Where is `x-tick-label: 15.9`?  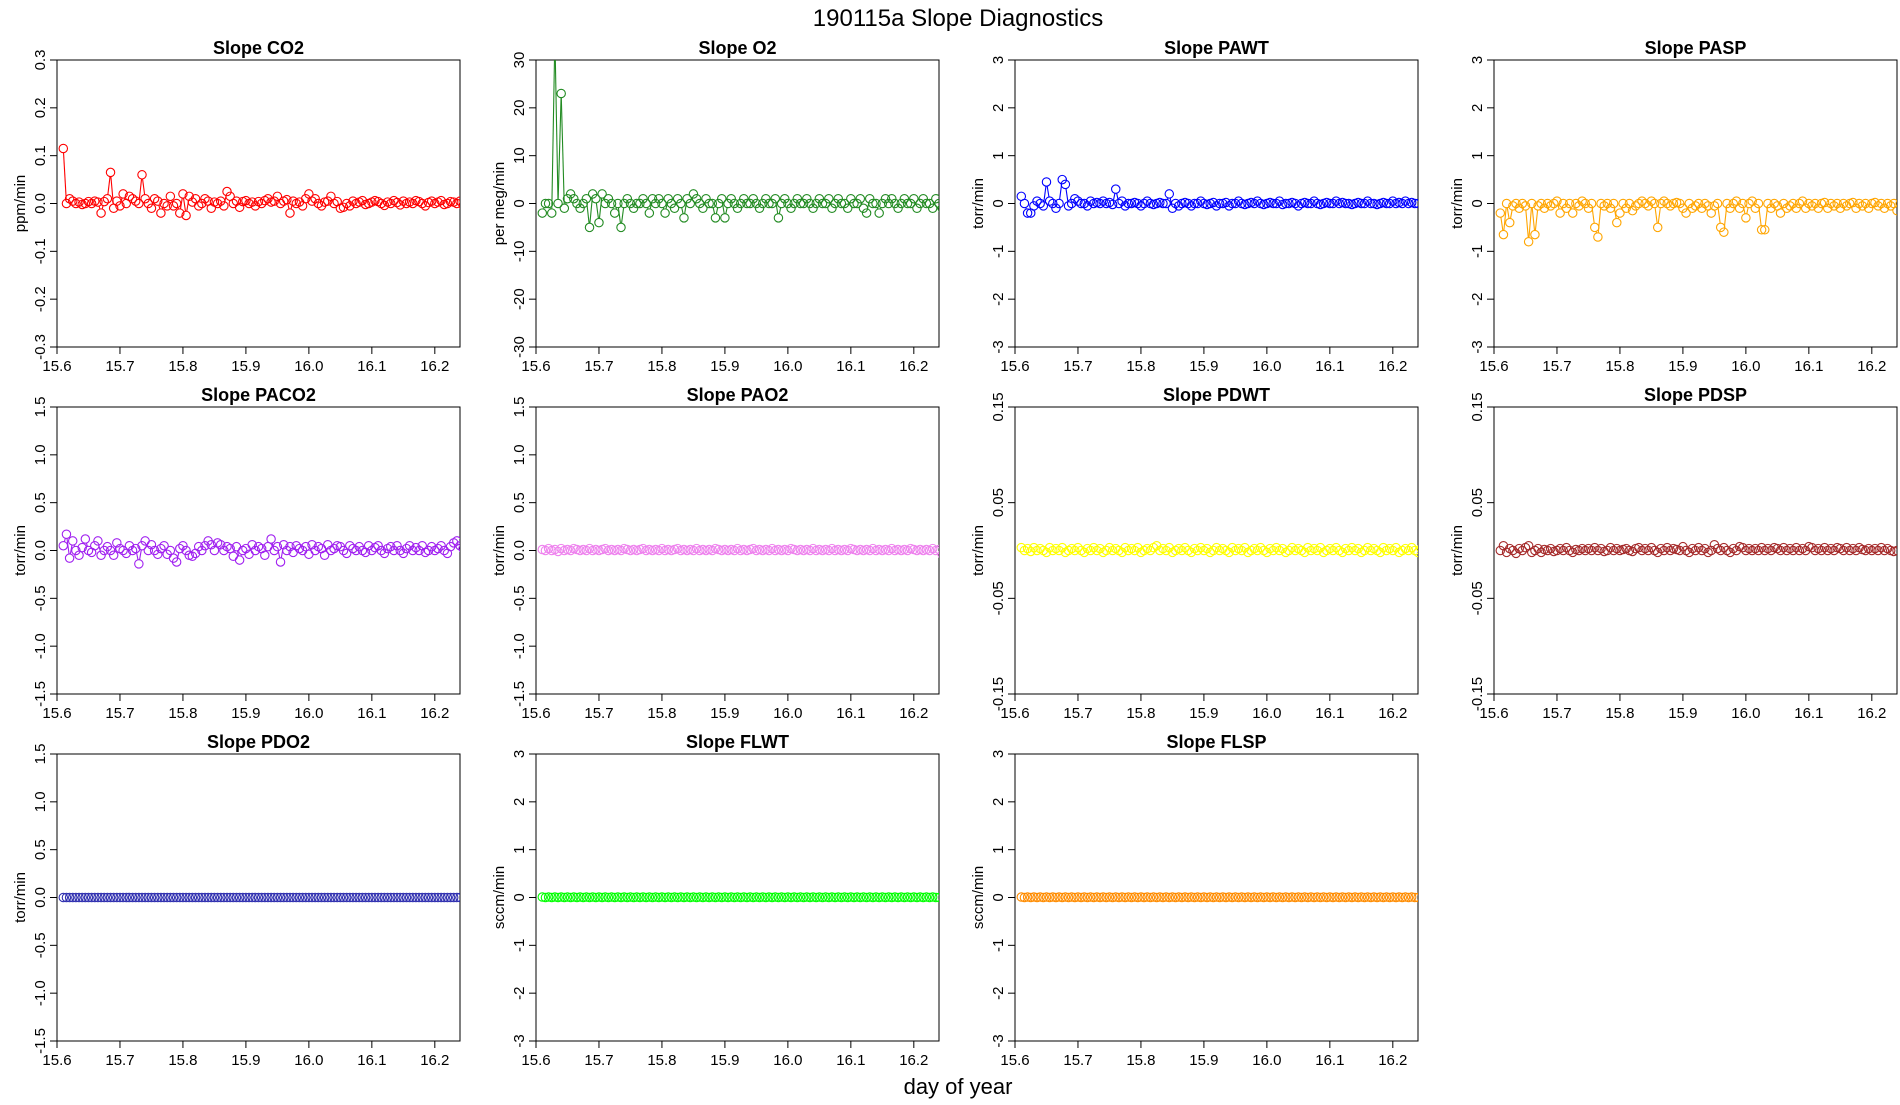 x-tick-label: 15.9 is located at coordinates (1682, 713).